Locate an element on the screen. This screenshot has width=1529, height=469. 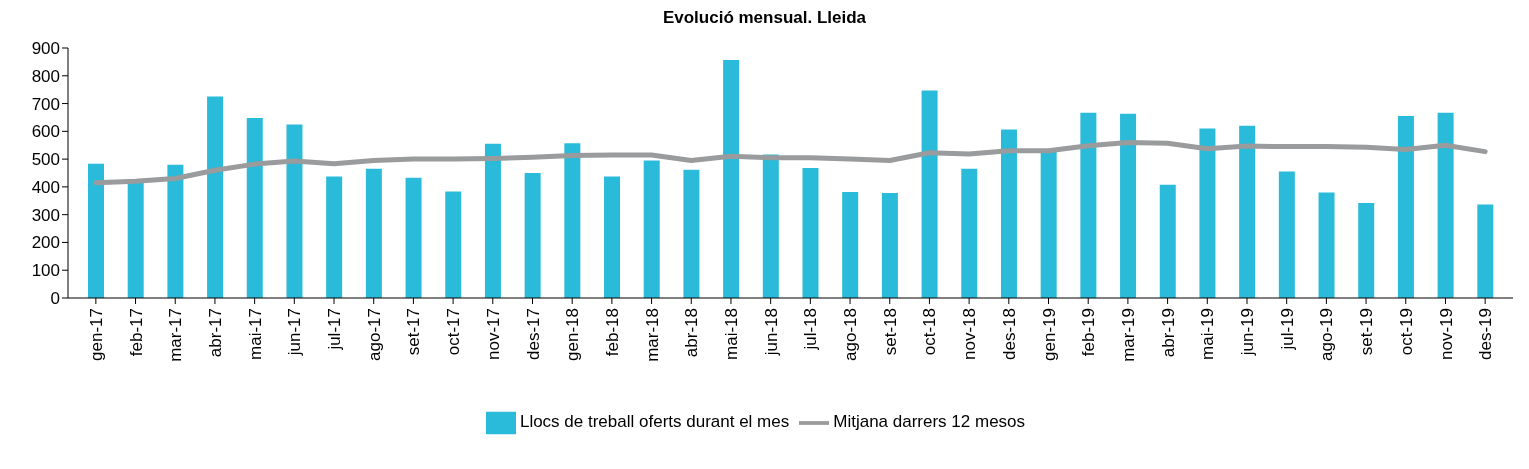
x-tick-label: set-18 is located at coordinates (890, 332).